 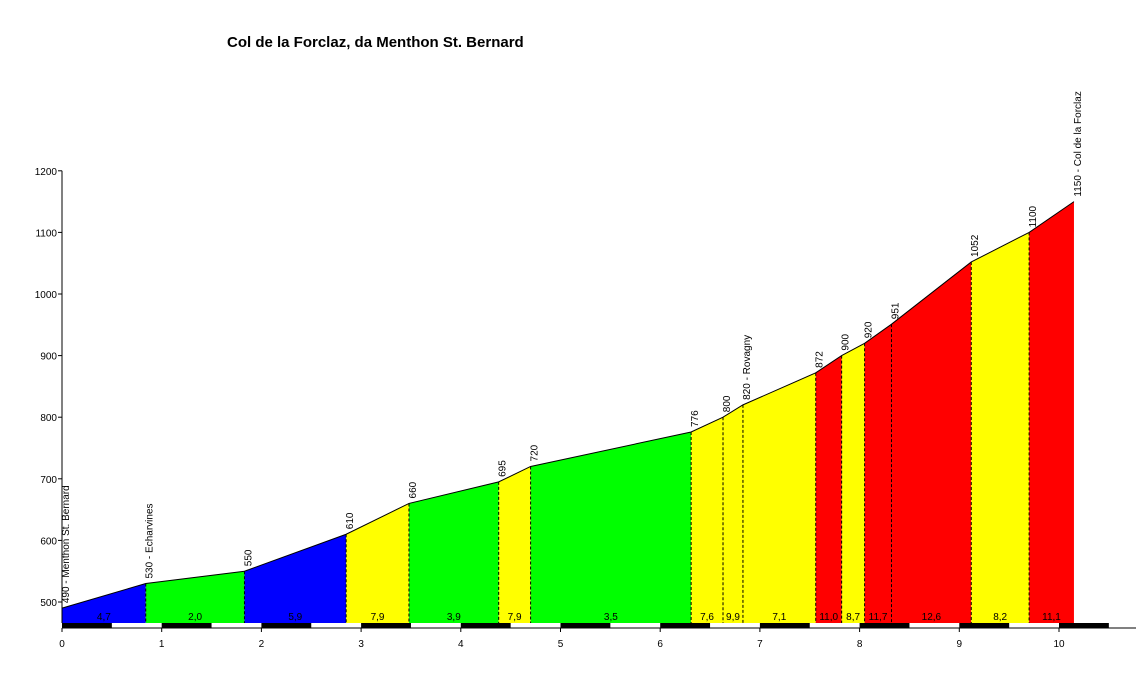 What do you see at coordinates (878, 617) in the screenshot?
I see `grade-label: 11,7` at bounding box center [878, 617].